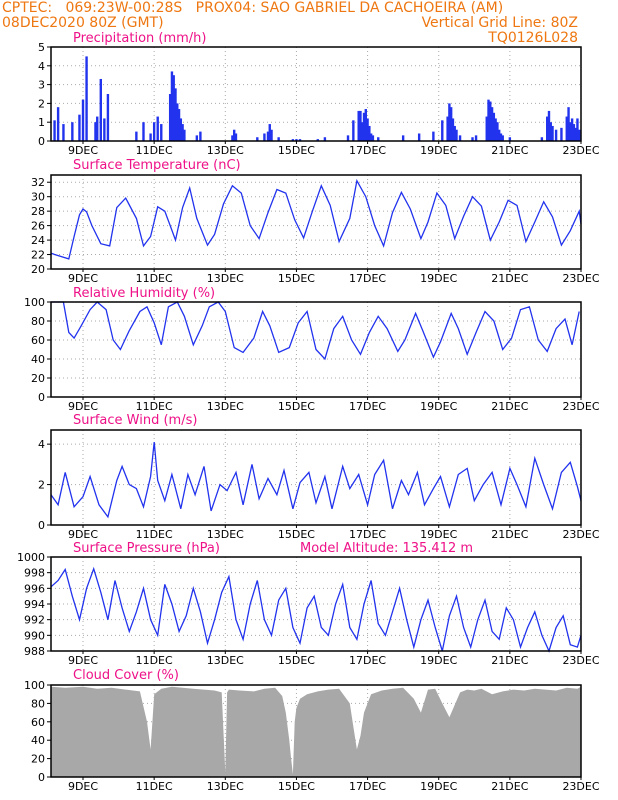 This screenshot has height=800, width=618. I want to click on panel-5-xtick-label: 15DEC, so click(296, 660).